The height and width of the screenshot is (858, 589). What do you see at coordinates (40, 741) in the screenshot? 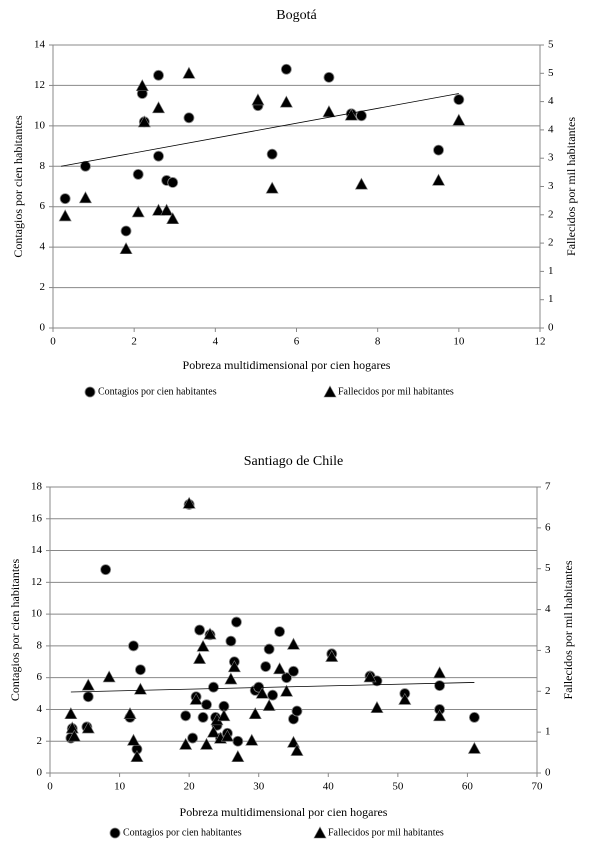
I see `y-tick-label: 2` at bounding box center [40, 741].